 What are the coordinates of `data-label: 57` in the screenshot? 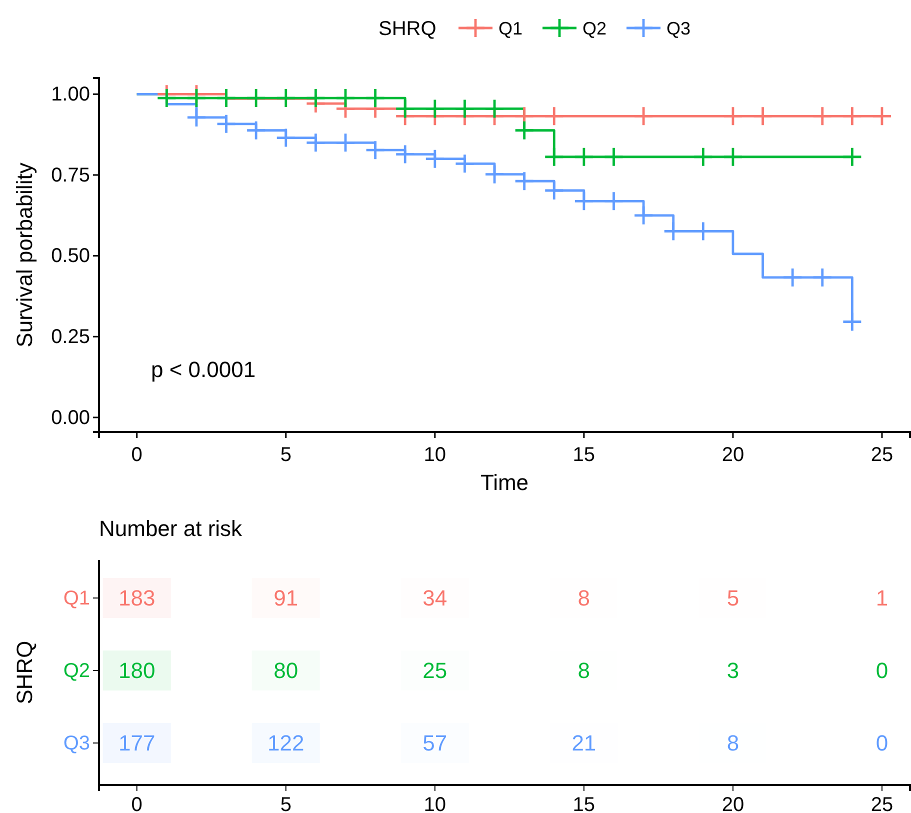 It's located at (435, 743).